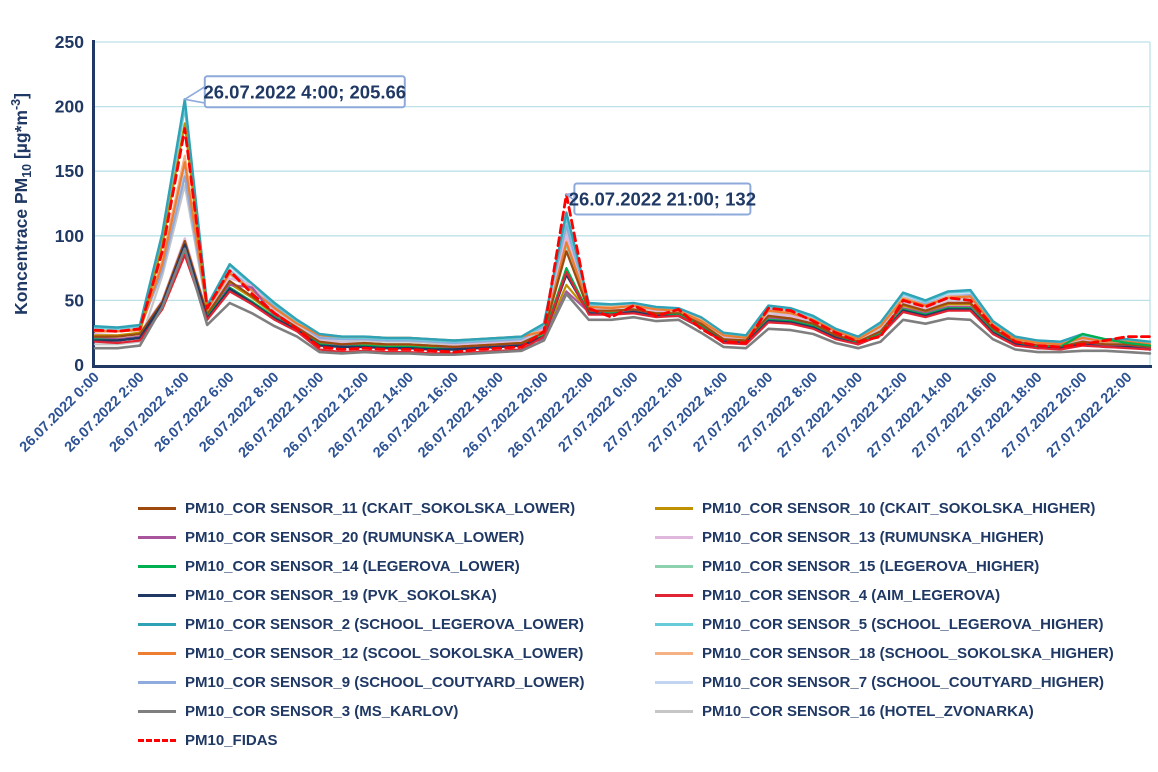  I want to click on legend-item: PM10_COR SENSOR_4 (AIM_LEGEROVA), so click(906, 595).